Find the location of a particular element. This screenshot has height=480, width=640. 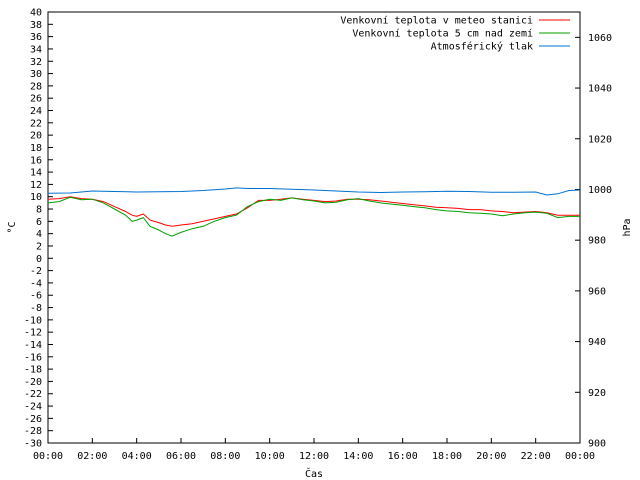

y2-tick-label: 900 is located at coordinates (597, 444).